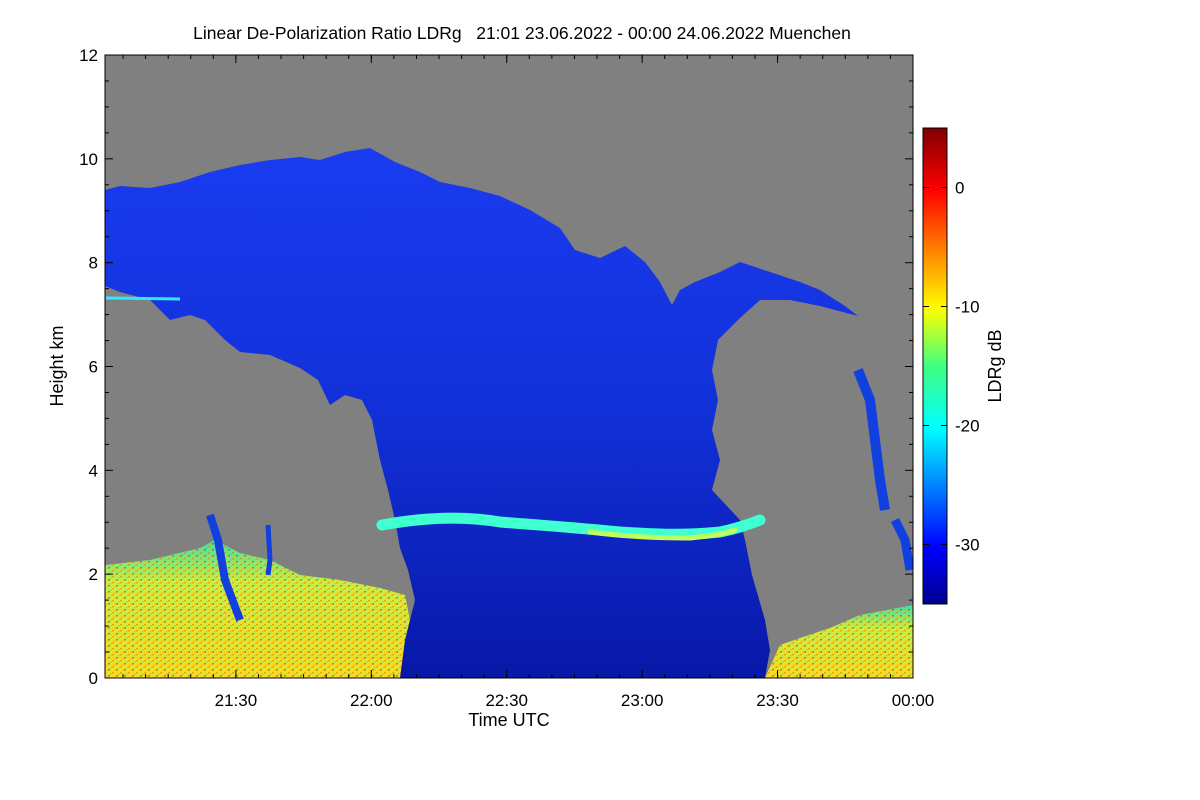  I want to click on x-tick-label-1: 22:00, so click(371, 700).